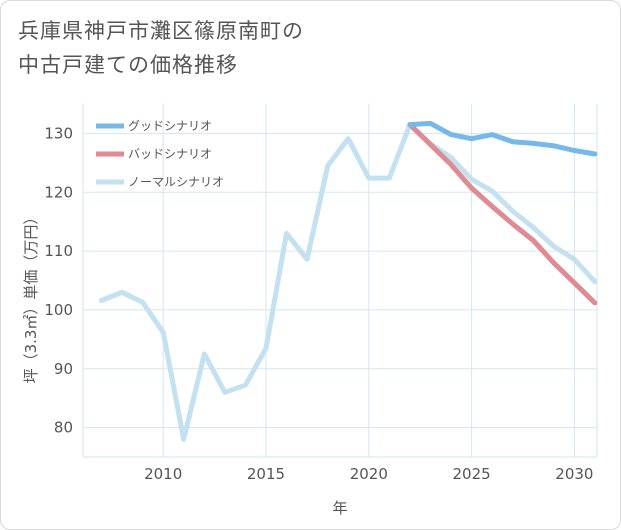 The height and width of the screenshot is (530, 621). I want to click on chart-title-line-1: 兵庫県神戸市灘区篠原南町の, so click(161, 31).